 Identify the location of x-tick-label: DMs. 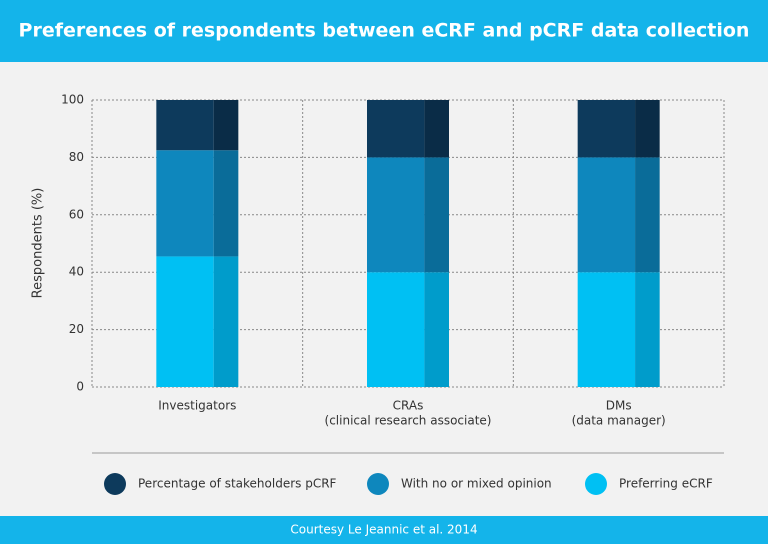
(619, 406).